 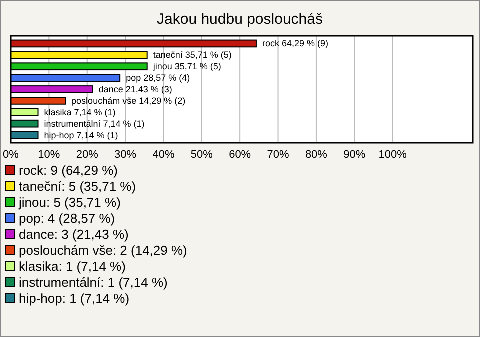 What do you see at coordinates (129, 101) in the screenshot?
I see `data-label: poslouchám vše 14,29 % (2)` at bounding box center [129, 101].